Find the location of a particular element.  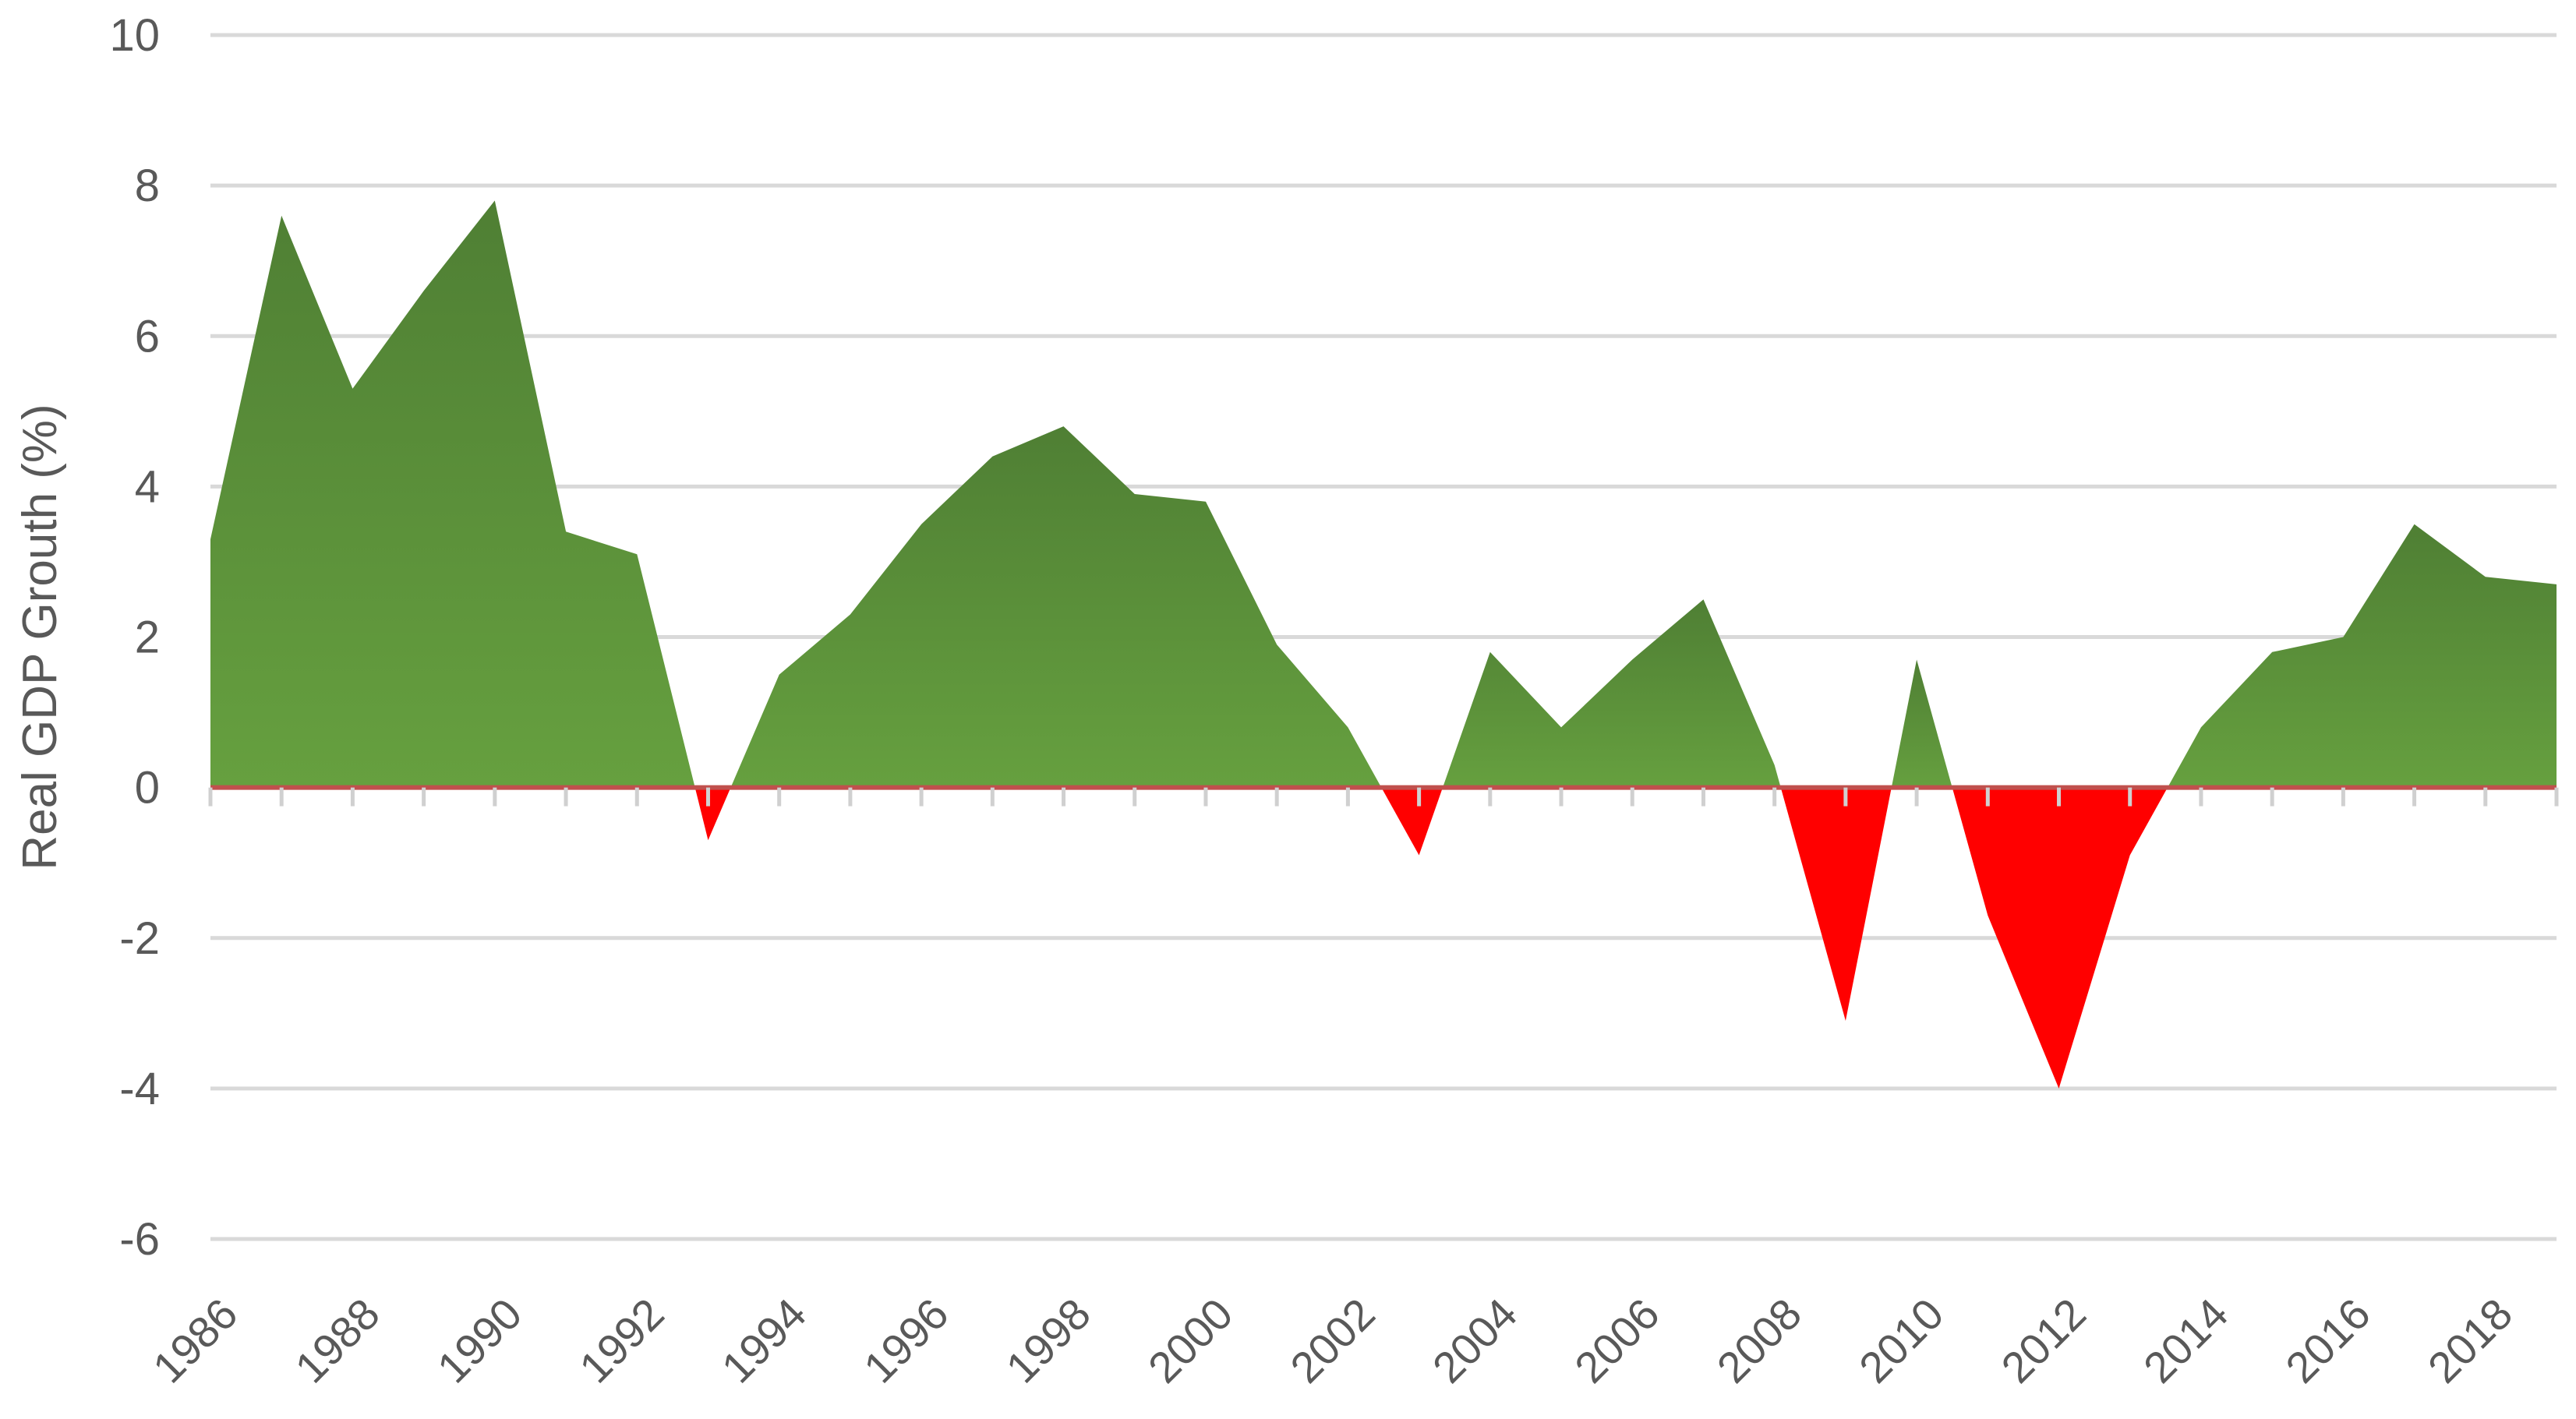

x-tick-label: 2002 is located at coordinates (1332, 1341).